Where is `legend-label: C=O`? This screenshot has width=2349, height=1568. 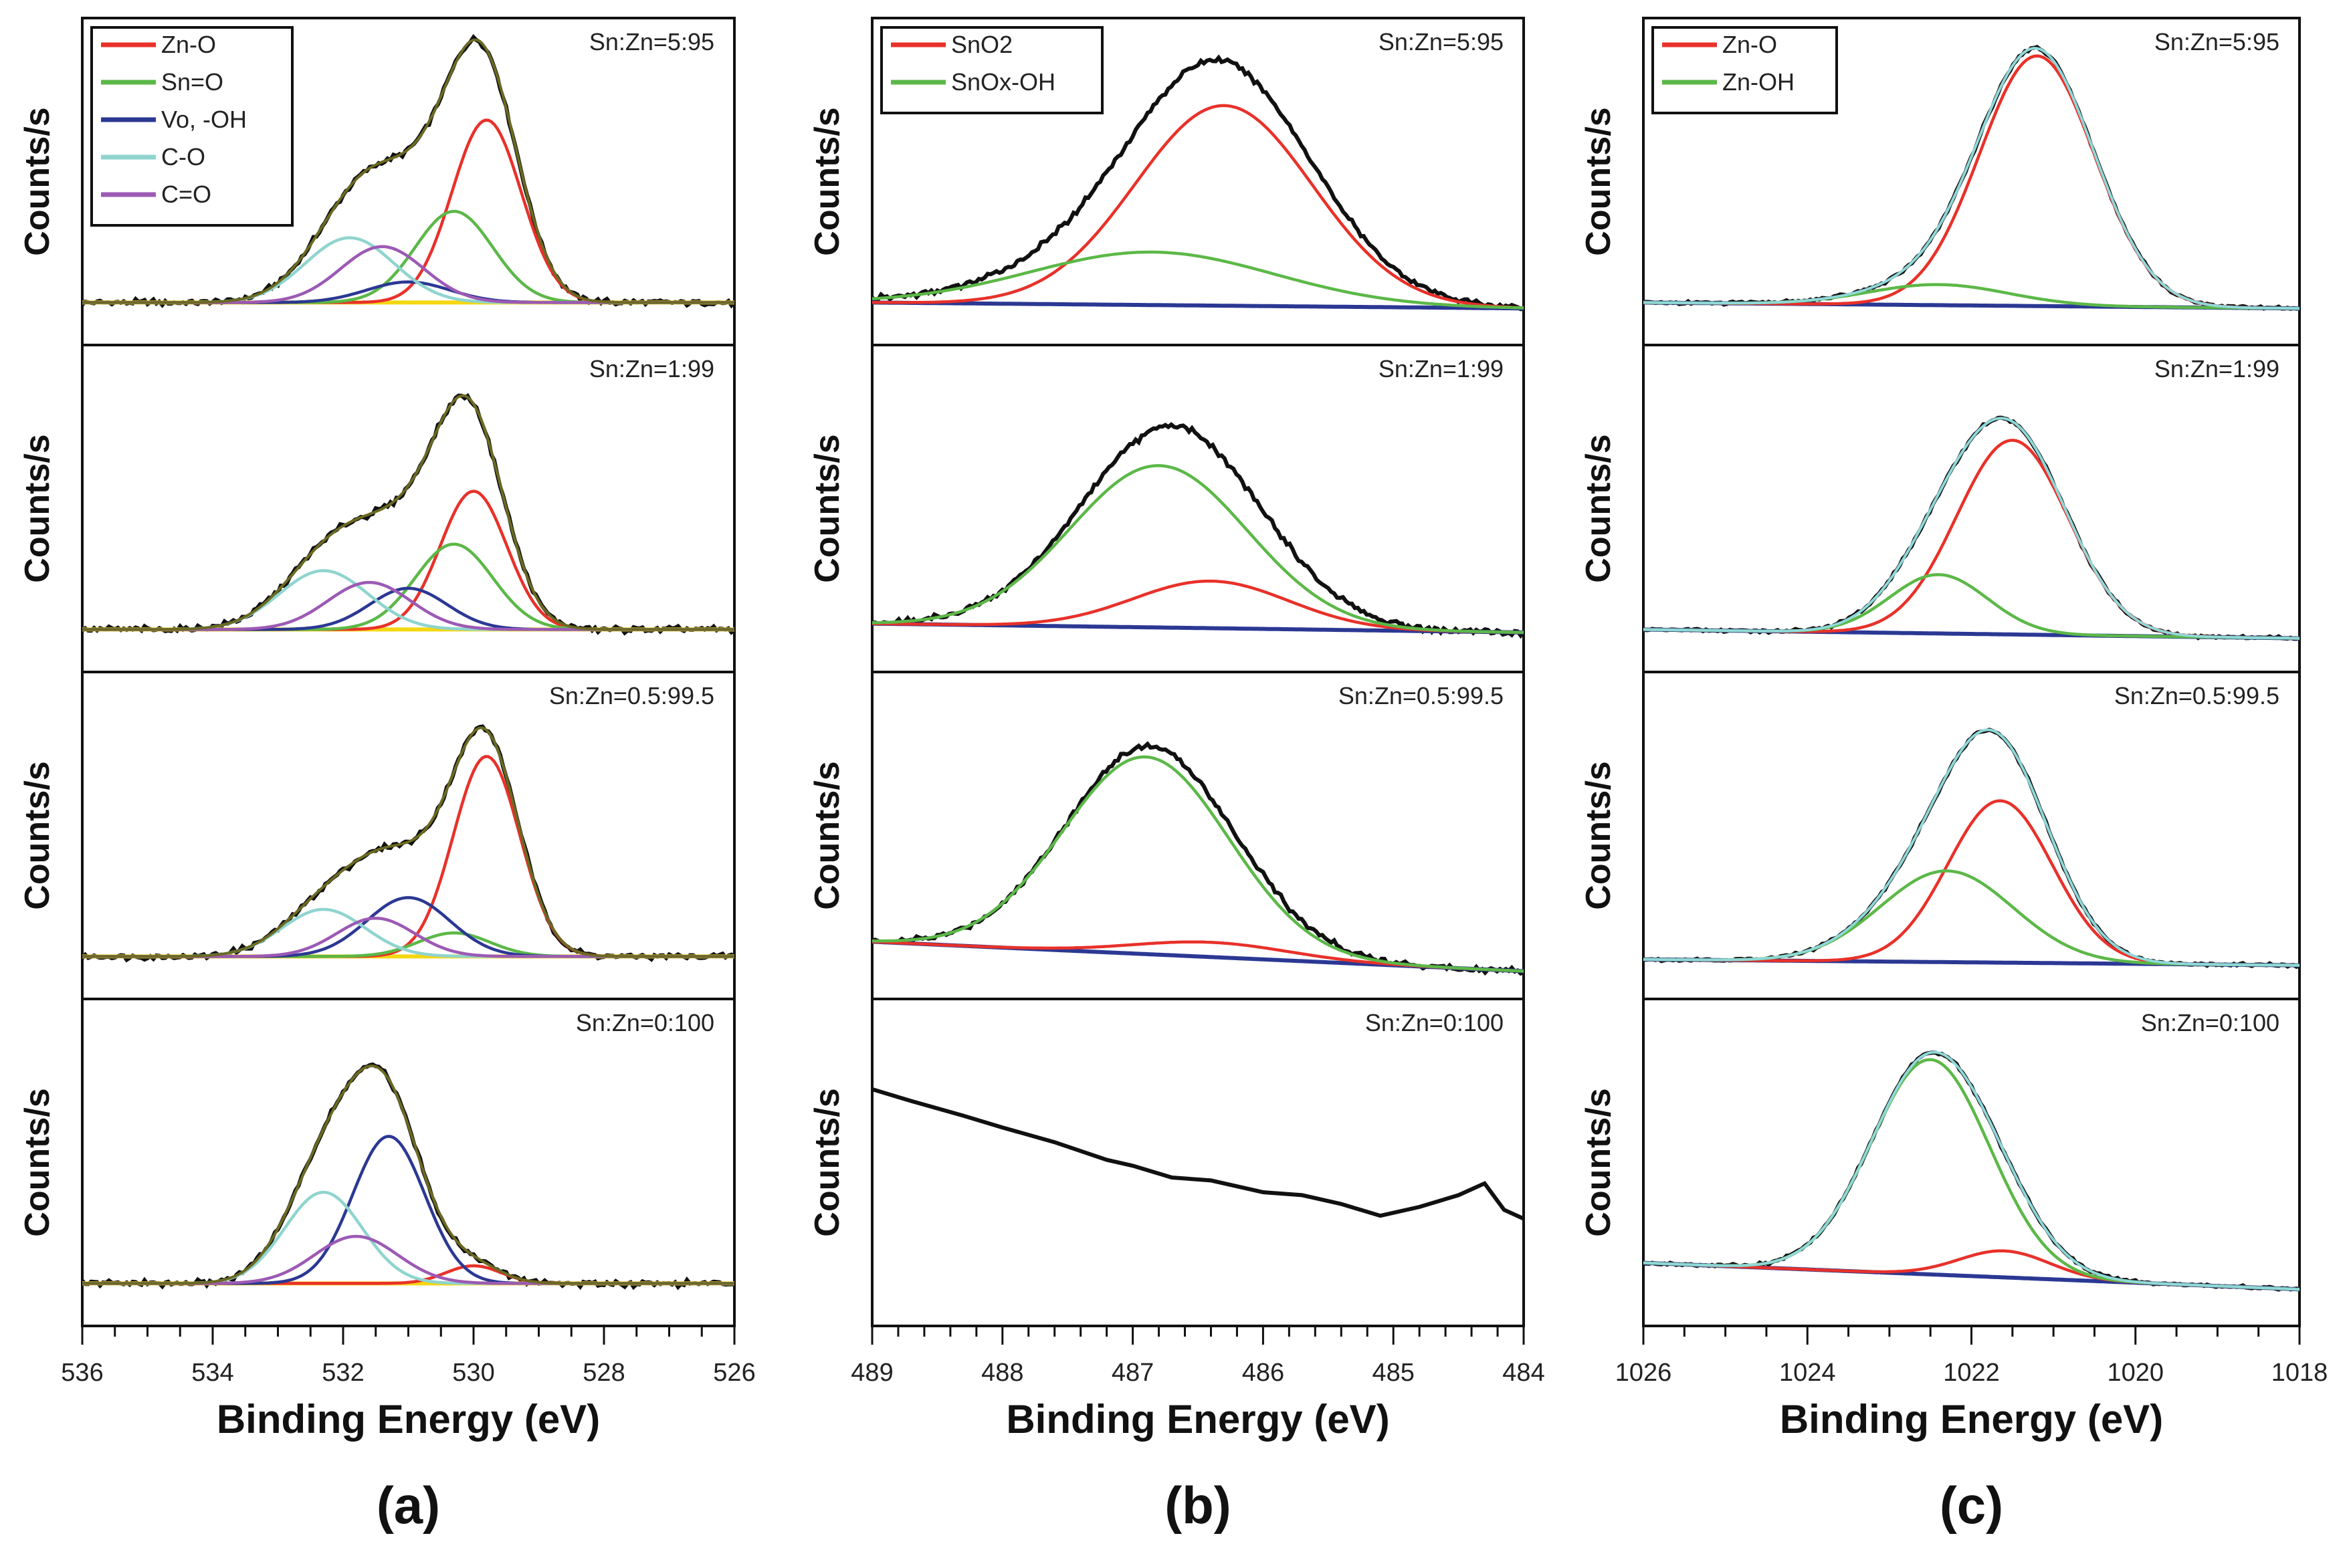 legend-label: C=O is located at coordinates (186, 194).